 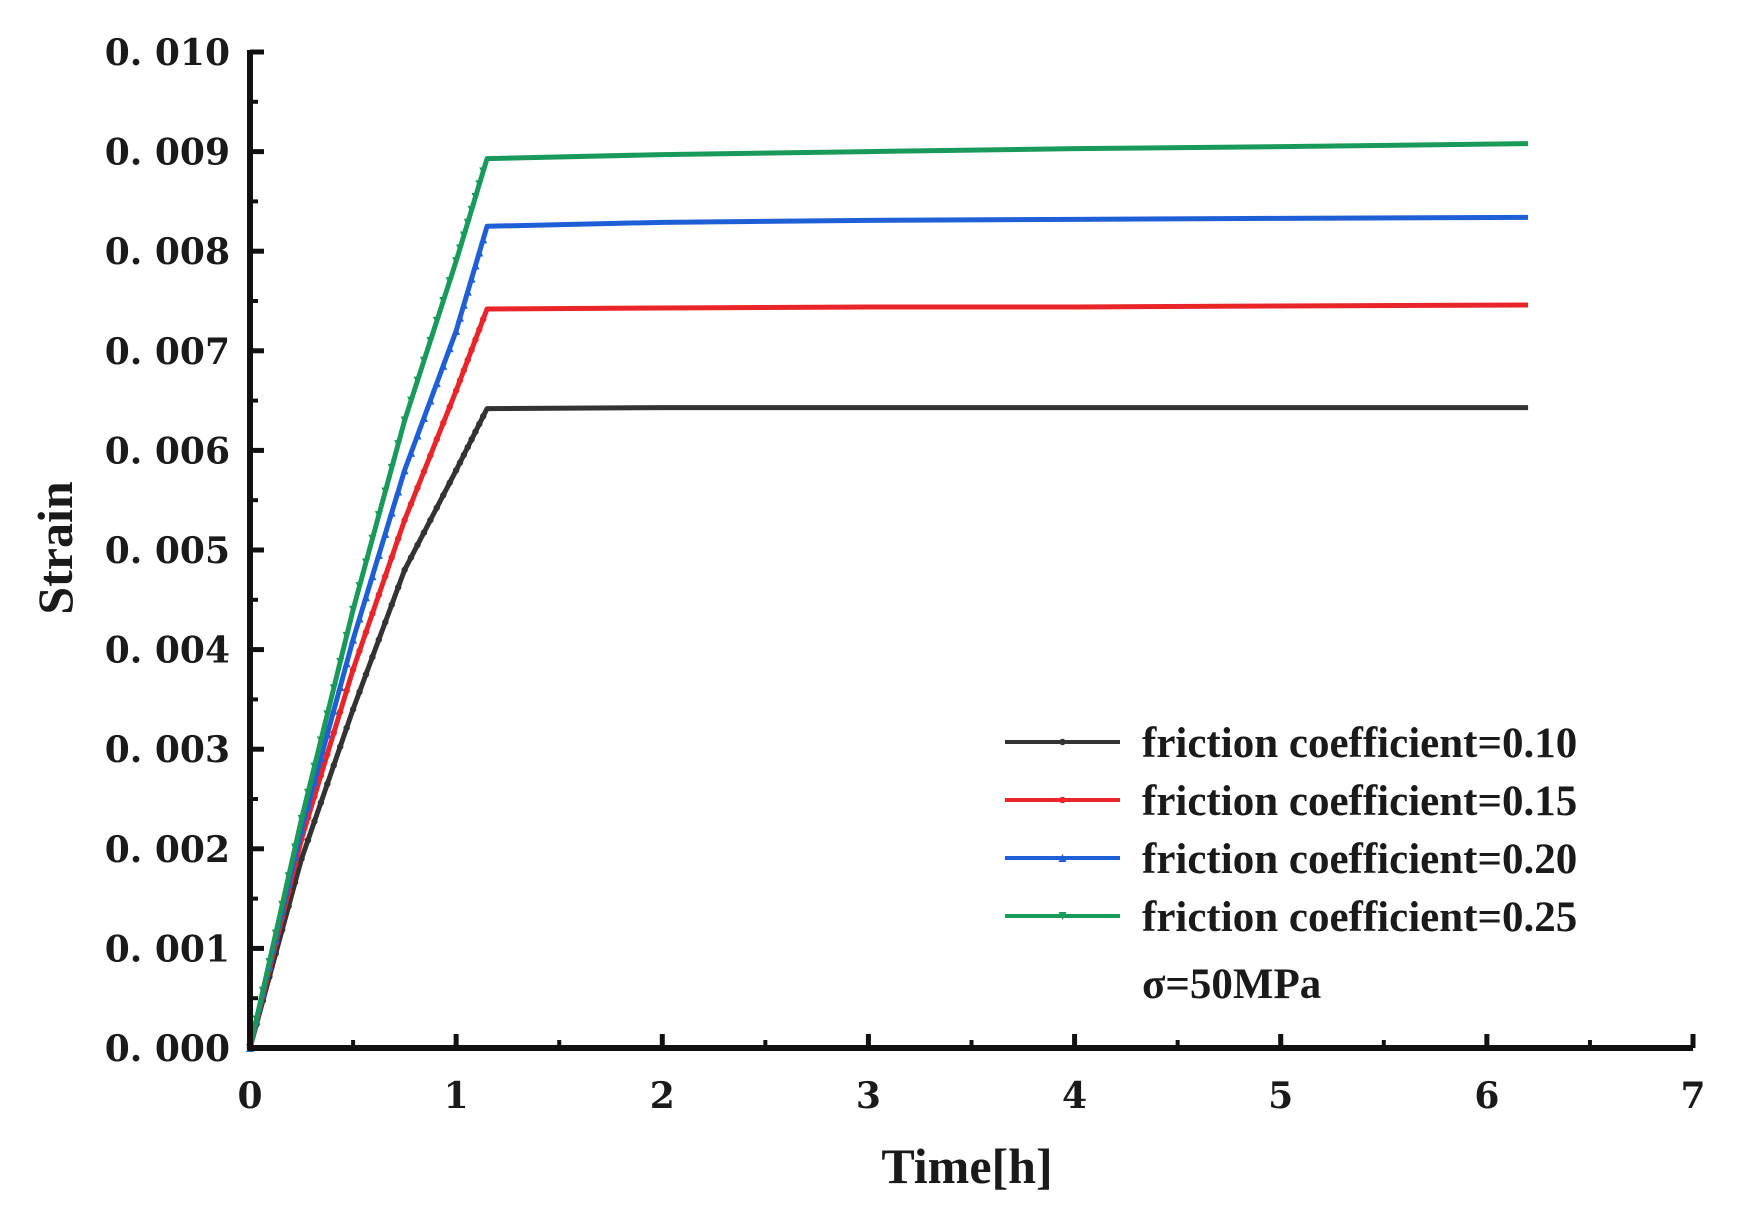 What do you see at coordinates (167, 252) in the screenshot?
I see `y-tick-label: 0. 008` at bounding box center [167, 252].